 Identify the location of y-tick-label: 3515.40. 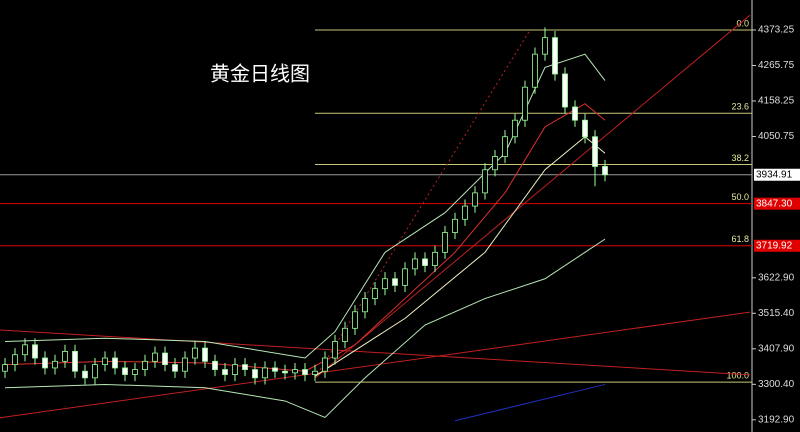
(776, 313).